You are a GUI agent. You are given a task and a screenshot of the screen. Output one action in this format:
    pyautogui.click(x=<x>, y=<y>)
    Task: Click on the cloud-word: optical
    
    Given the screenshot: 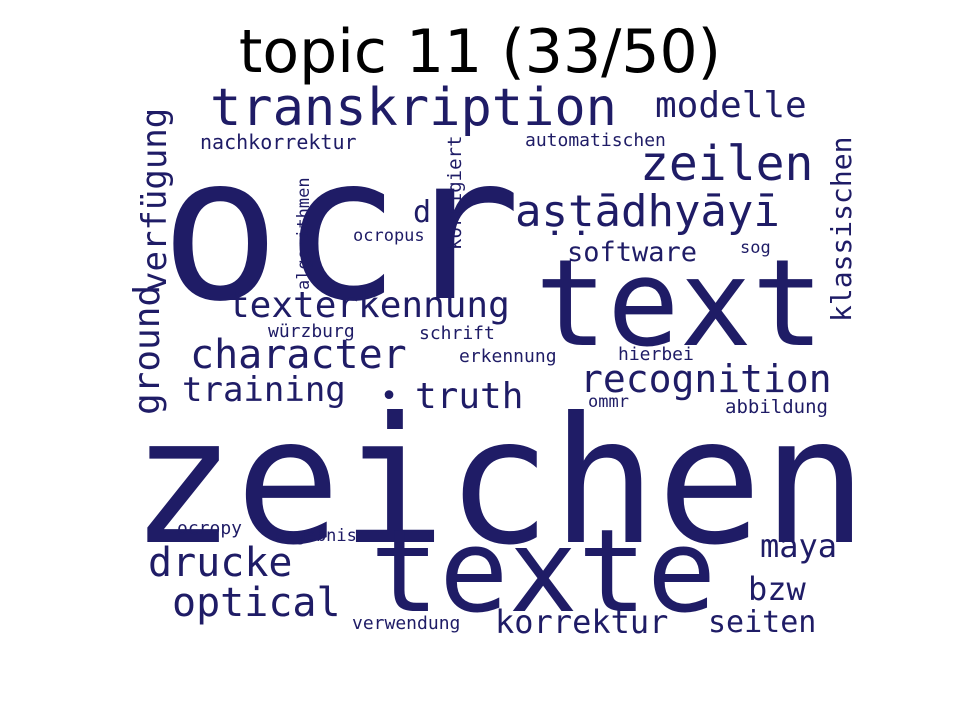 What is the action you would take?
    pyautogui.click(x=256, y=603)
    